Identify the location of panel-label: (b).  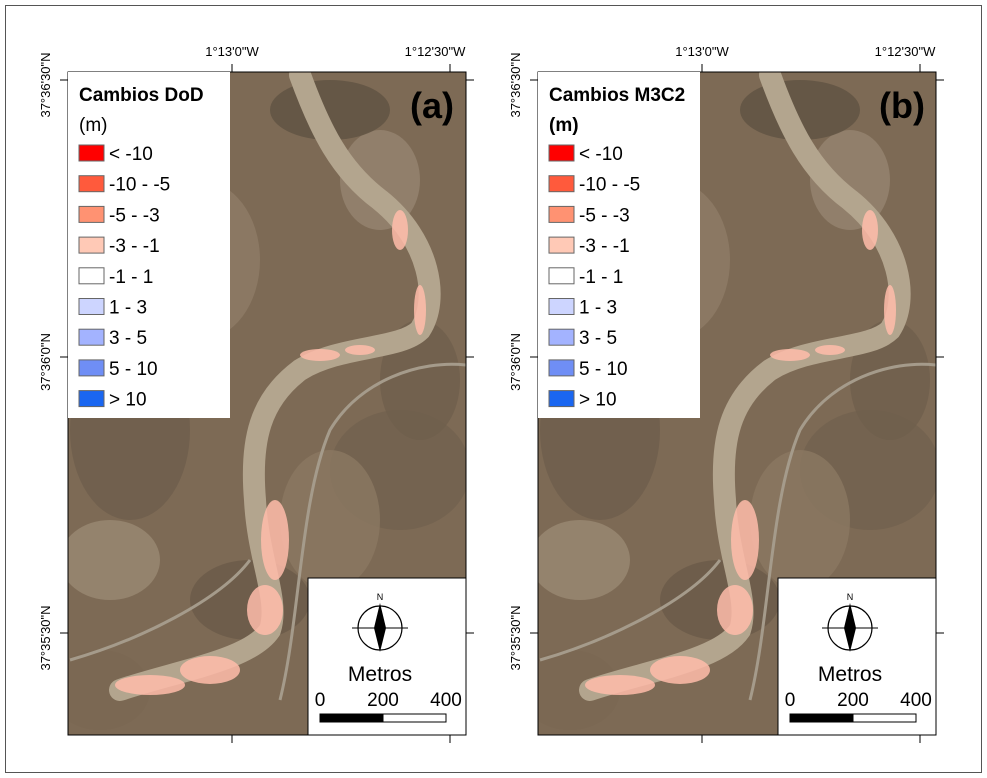
(902, 105).